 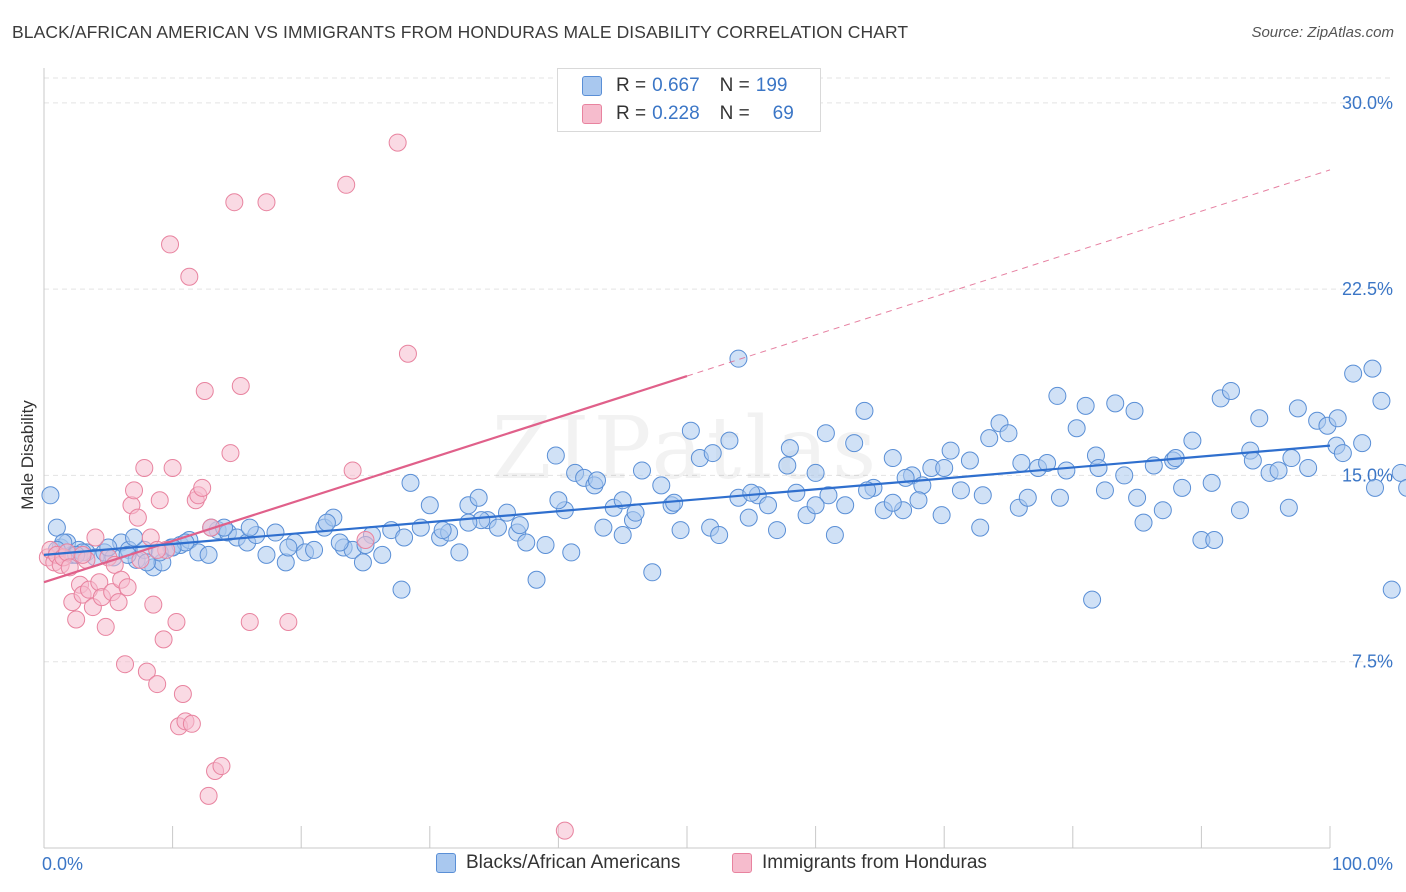 What do you see at coordinates (1008, 273) in the screenshot?
I see `trend-line-honduras-extension` at bounding box center [1008, 273].